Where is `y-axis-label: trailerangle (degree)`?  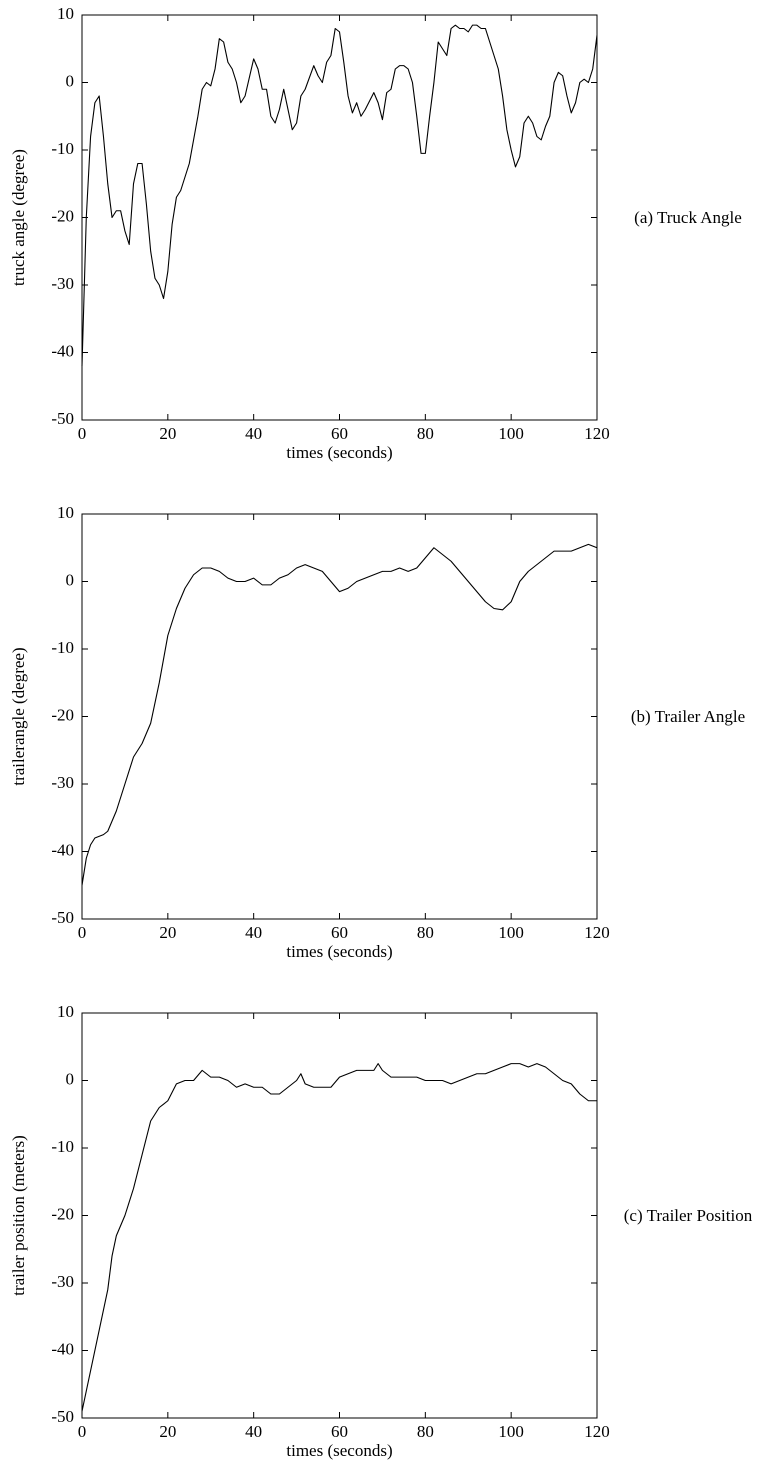
y-axis-label: trailerangle (degree) is located at coordinates (18, 716).